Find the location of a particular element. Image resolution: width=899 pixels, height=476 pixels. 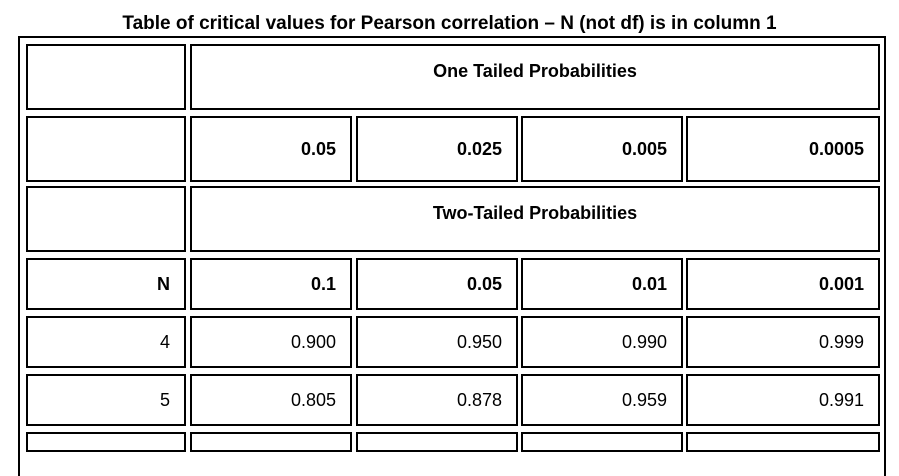

one-tailed-value: 0.05 is located at coordinates (271, 149).